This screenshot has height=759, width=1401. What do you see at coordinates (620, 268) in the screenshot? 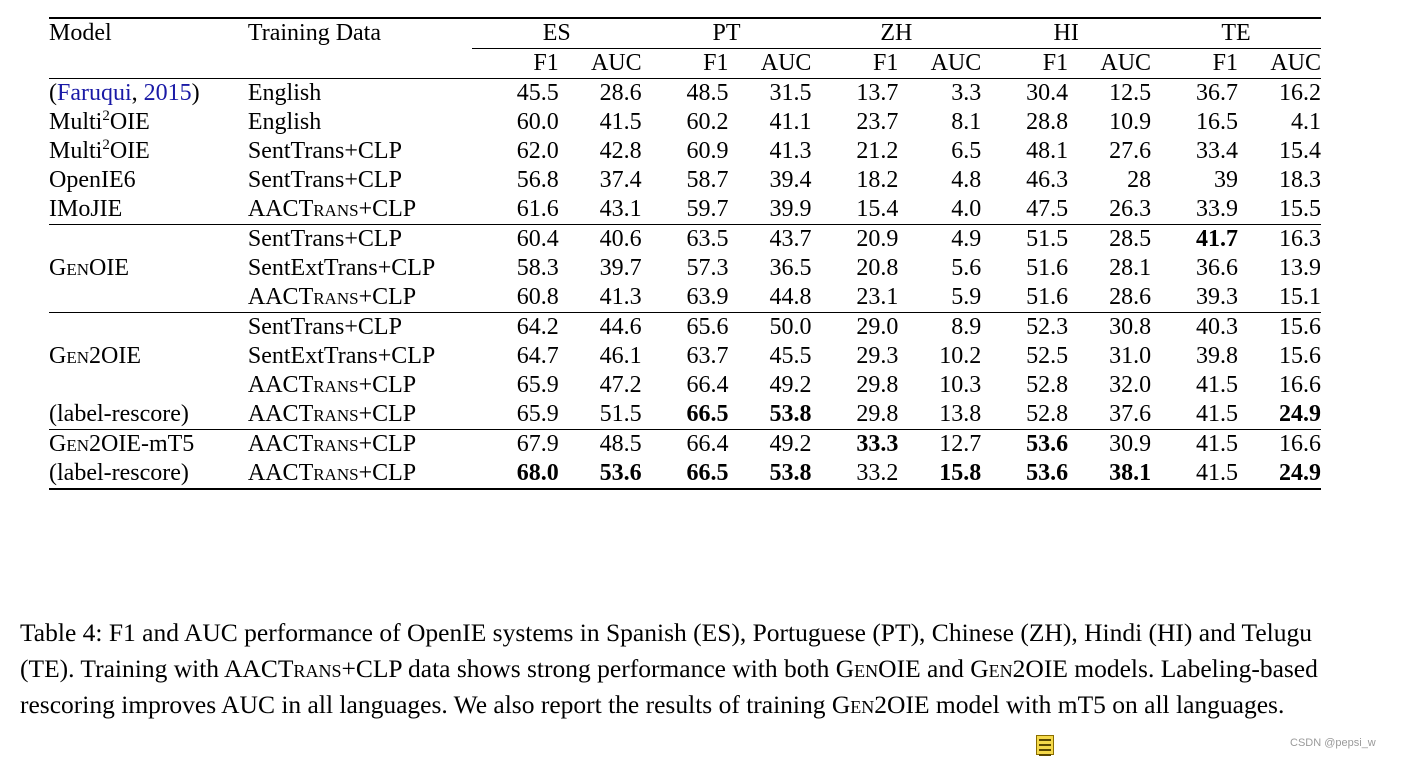
I see `auc-value-cell: 39.7` at bounding box center [620, 268].